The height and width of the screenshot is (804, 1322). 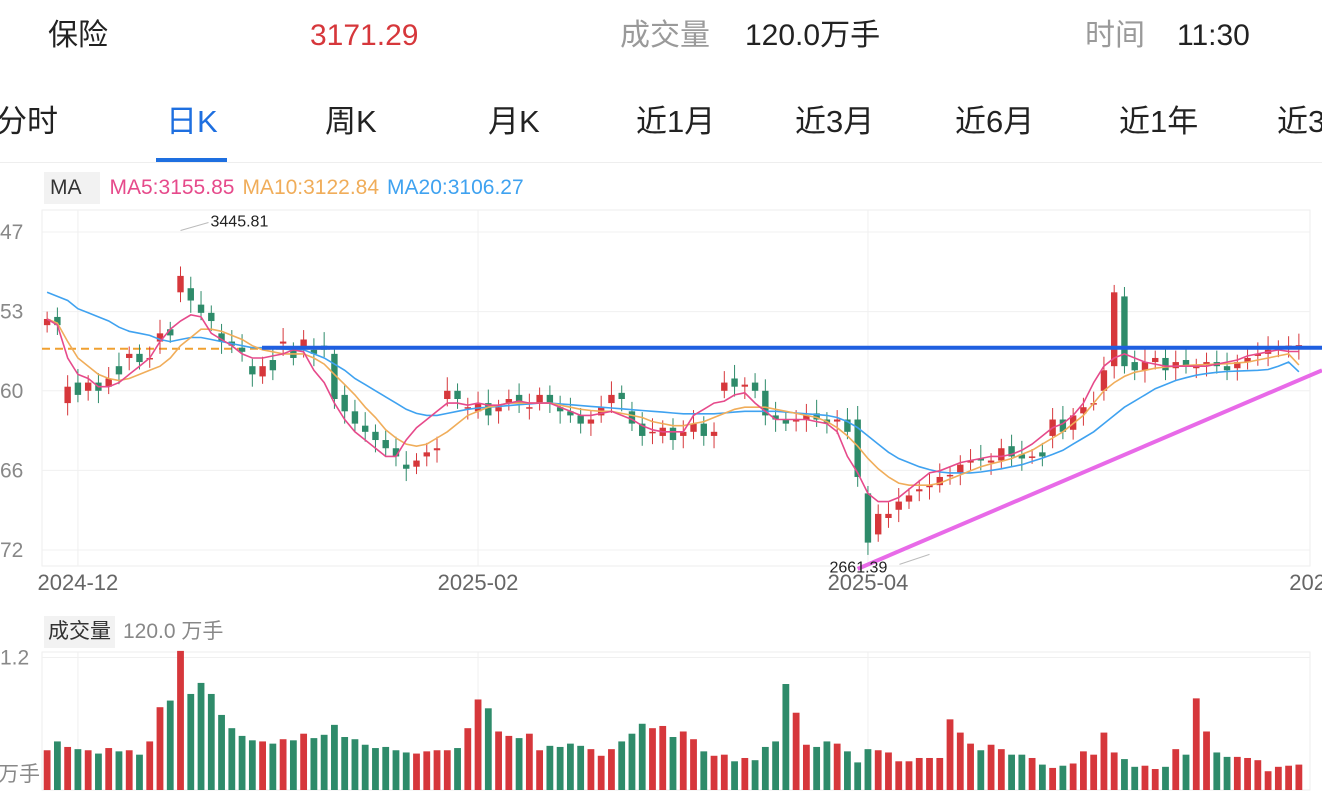 I want to click on volume-value: 120.0万手, so click(x=813, y=35).